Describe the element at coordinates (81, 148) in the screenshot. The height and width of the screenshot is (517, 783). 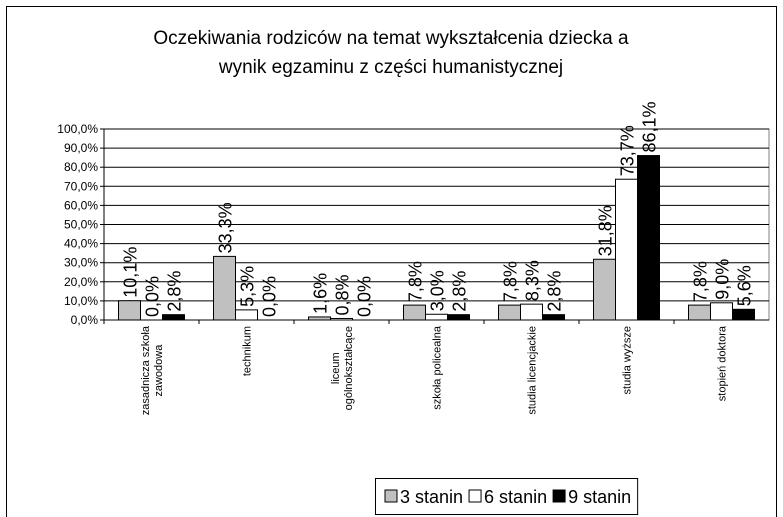
I see `y-tick-label: 90,0%` at that location.